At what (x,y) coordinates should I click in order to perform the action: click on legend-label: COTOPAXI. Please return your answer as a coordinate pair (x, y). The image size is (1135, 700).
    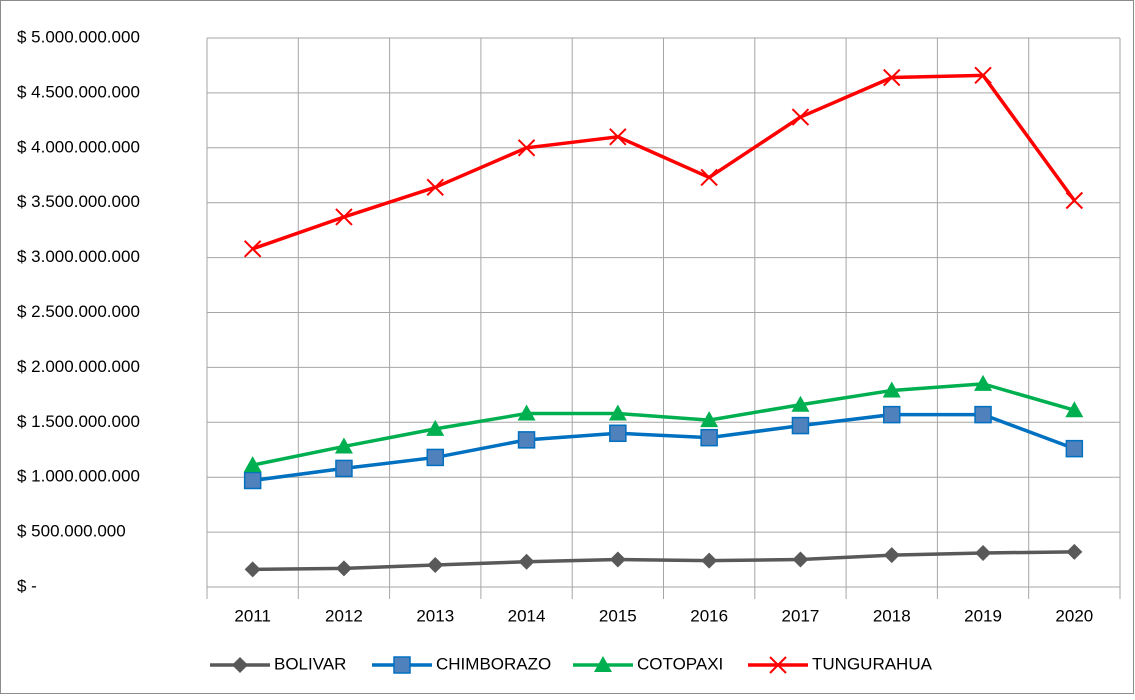
    Looking at the image, I should click on (680, 663).